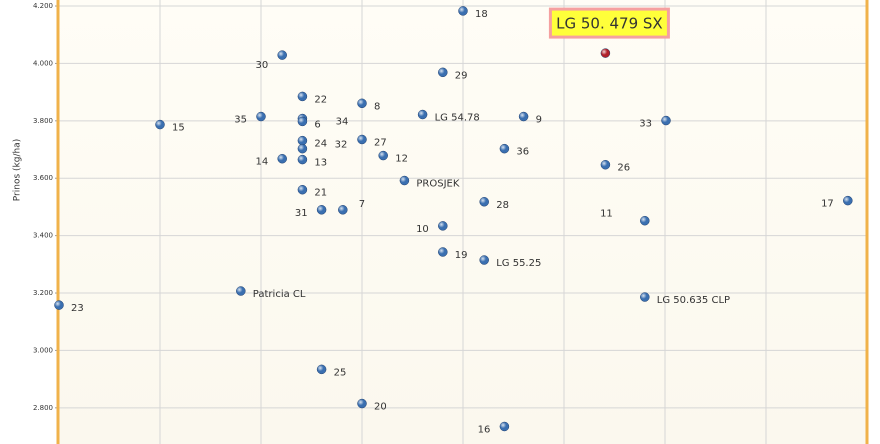 The width and height of the screenshot is (880, 444). I want to click on y-axis-label: Prinos (kg/ha), so click(18, 170).